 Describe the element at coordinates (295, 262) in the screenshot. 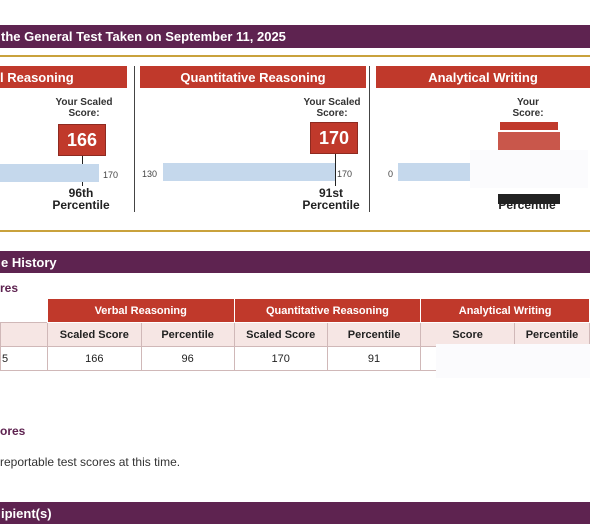

I see `score-history-band: e History` at that location.